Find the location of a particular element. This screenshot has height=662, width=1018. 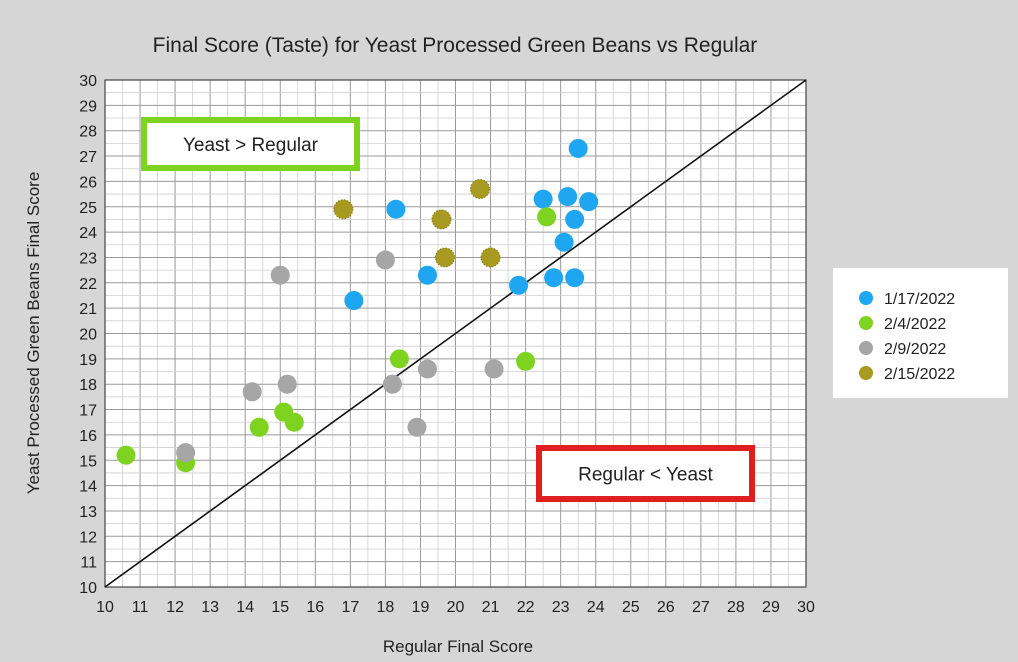

x-tick-label: 21 is located at coordinates (491, 607).